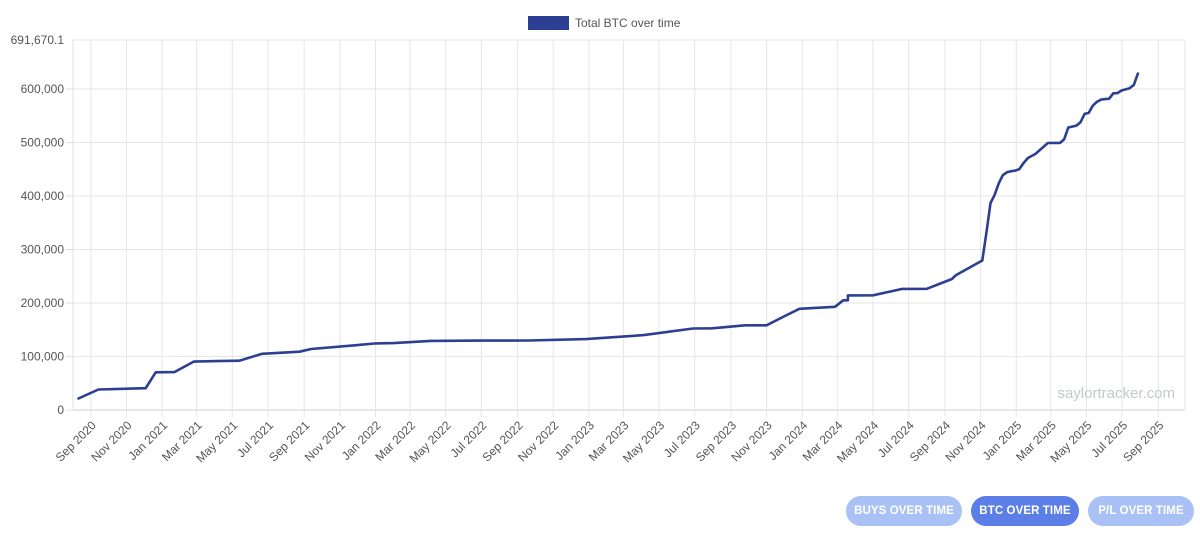 This screenshot has height=539, width=1200. Describe the element at coordinates (628, 23) in the screenshot. I see `legend-label: Total BTC over time` at that location.